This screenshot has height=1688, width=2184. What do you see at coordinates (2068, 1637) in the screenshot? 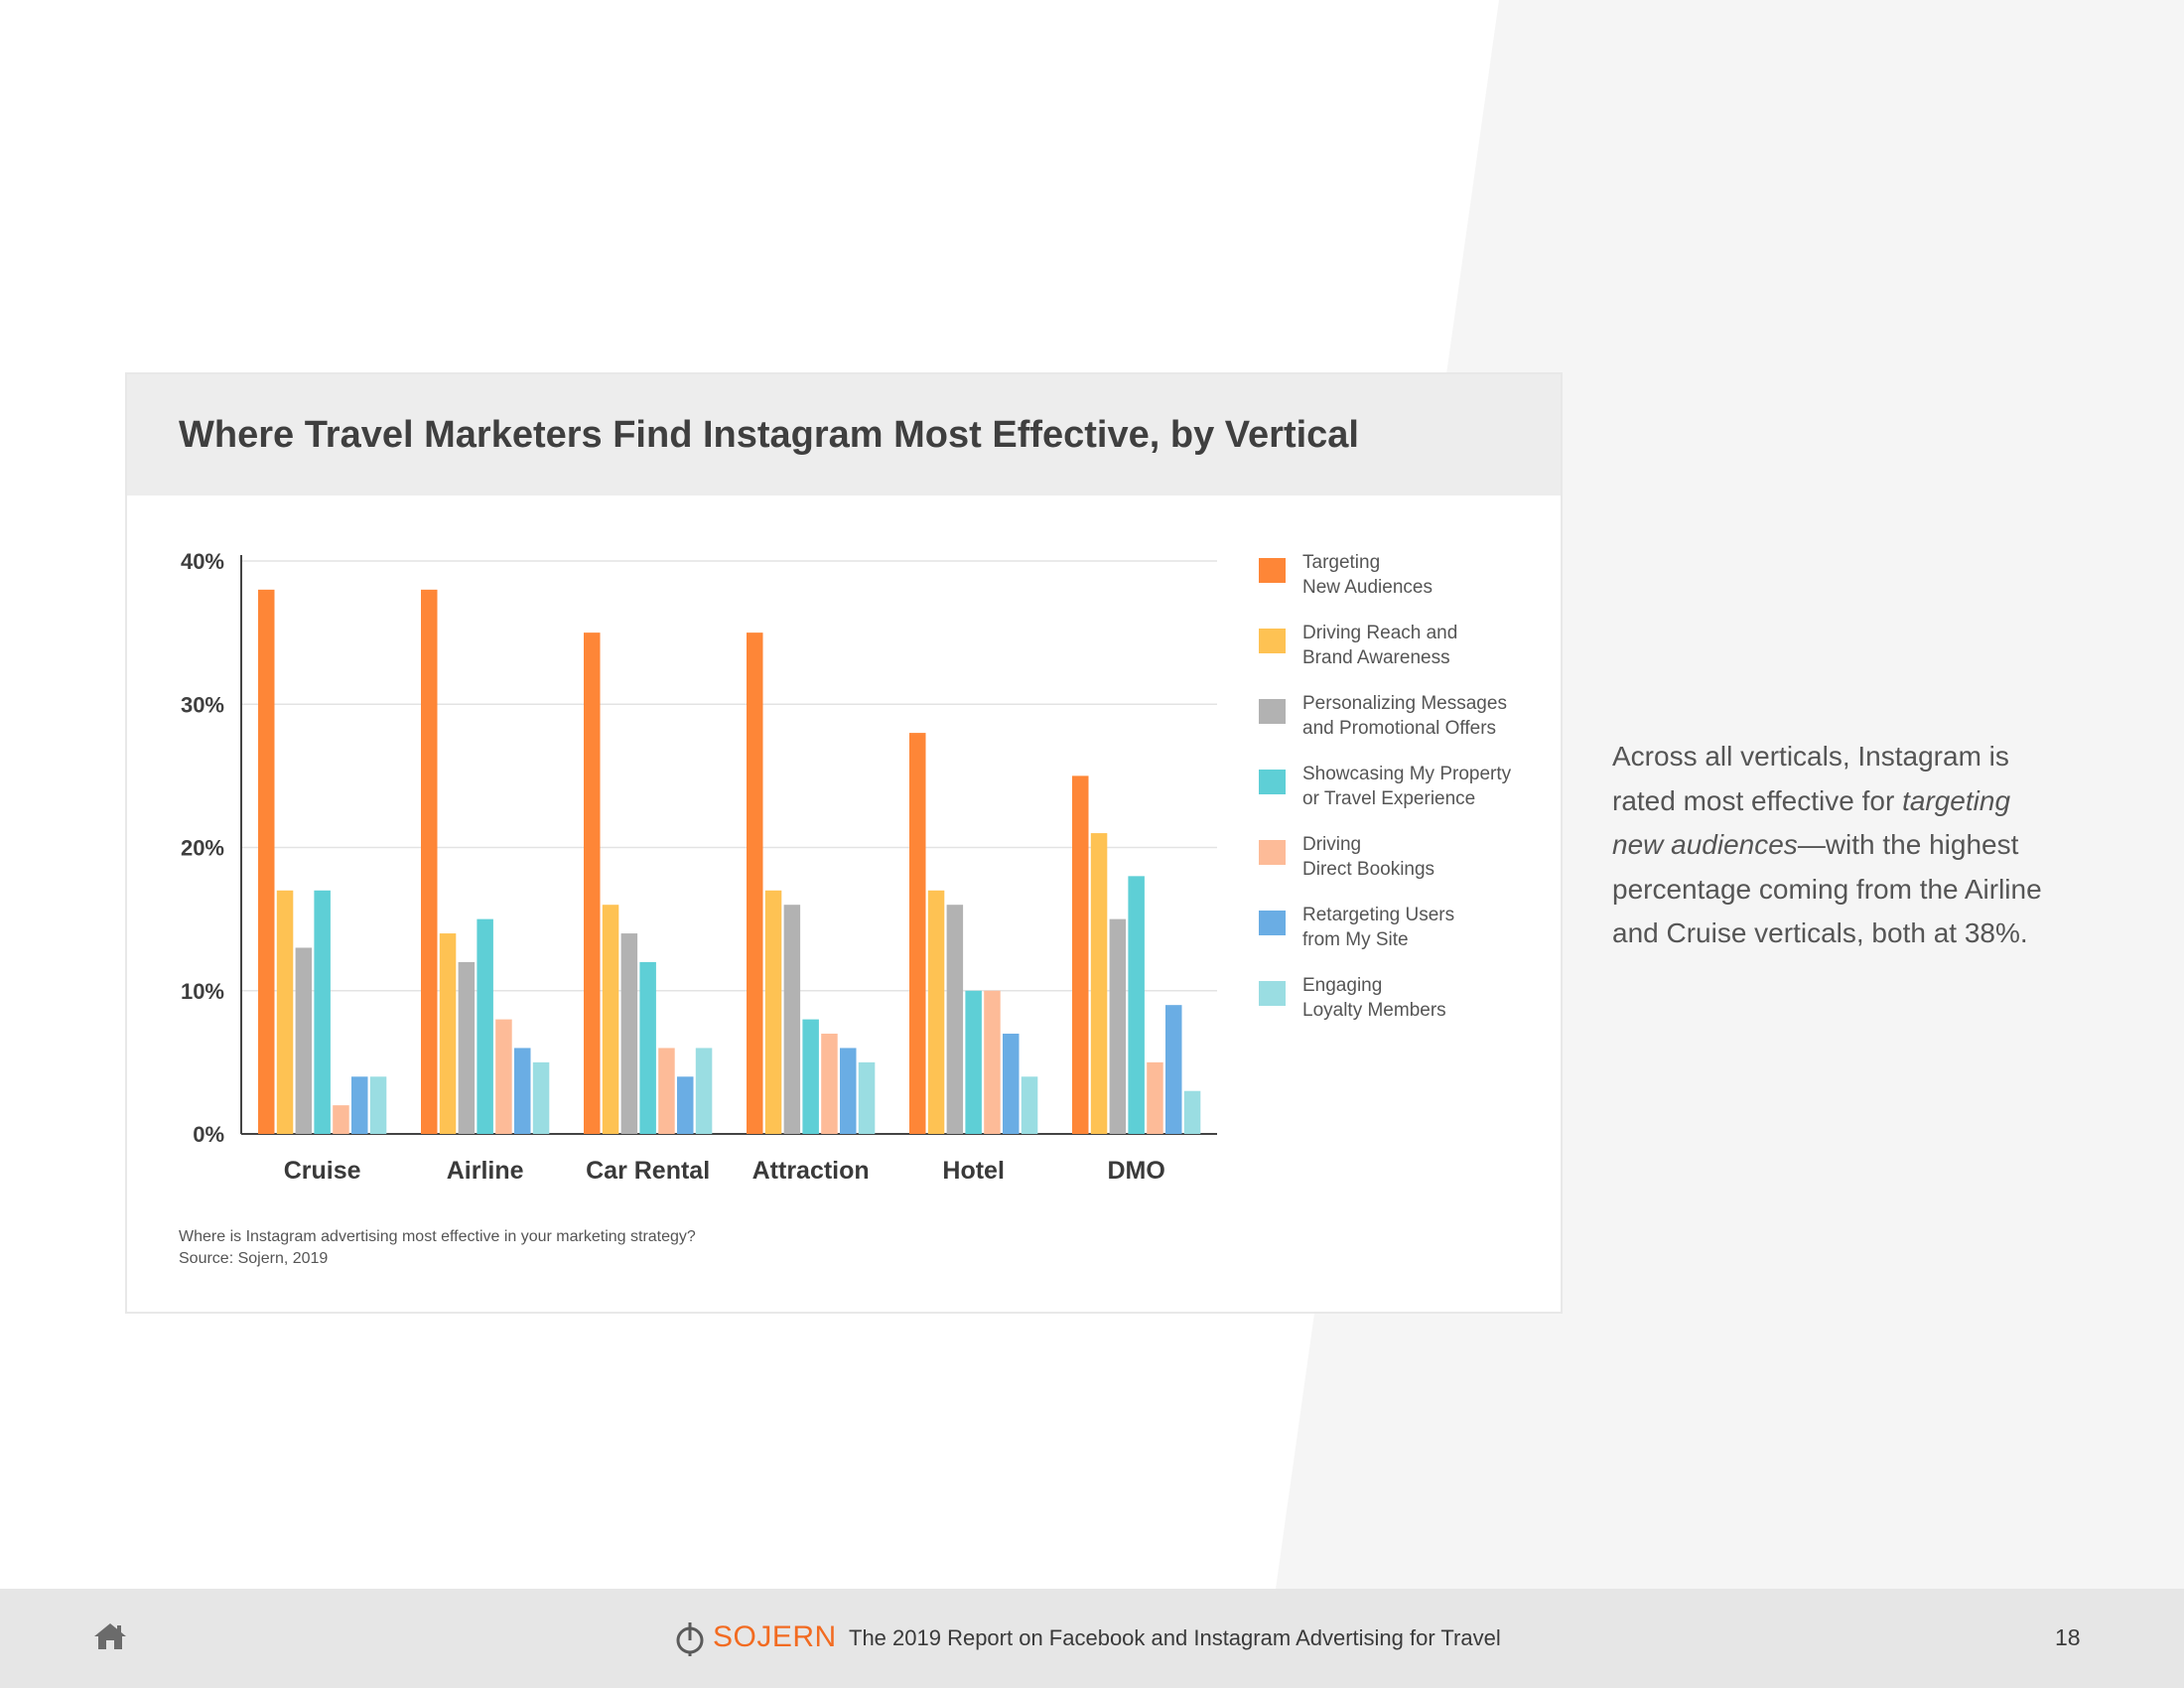
I see `page-number: 18` at bounding box center [2068, 1637].